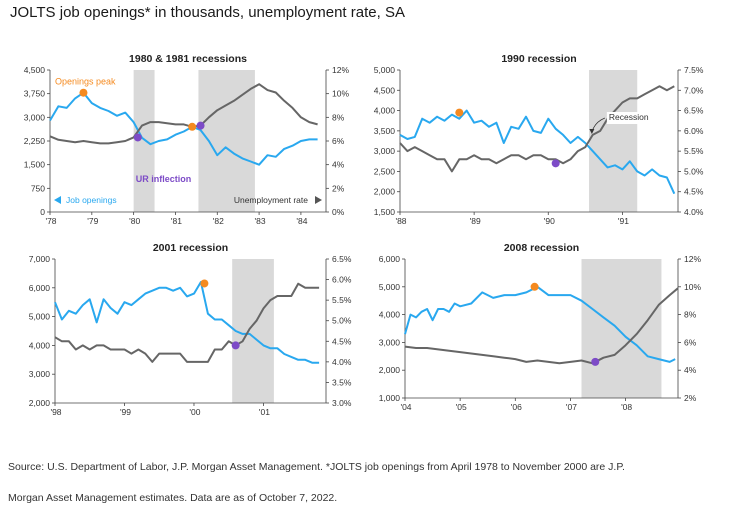 The image size is (743, 520). Describe the element at coordinates (188, 59) in the screenshot. I see `panel-title: 1980 & 1981 recessions` at that location.